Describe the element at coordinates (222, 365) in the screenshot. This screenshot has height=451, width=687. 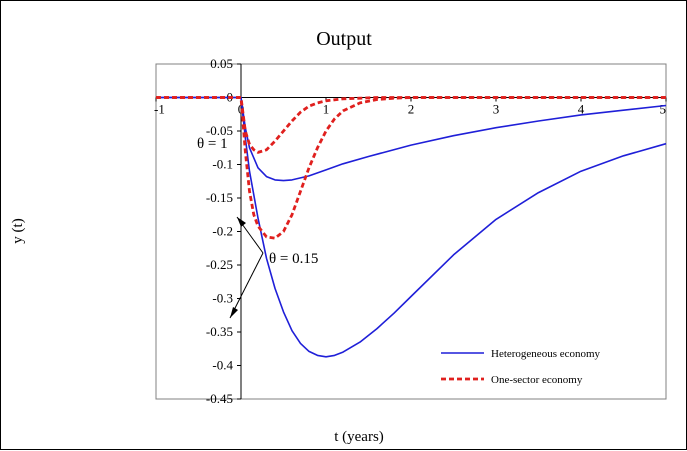
I see `y-tick-label: -0.4` at that location.